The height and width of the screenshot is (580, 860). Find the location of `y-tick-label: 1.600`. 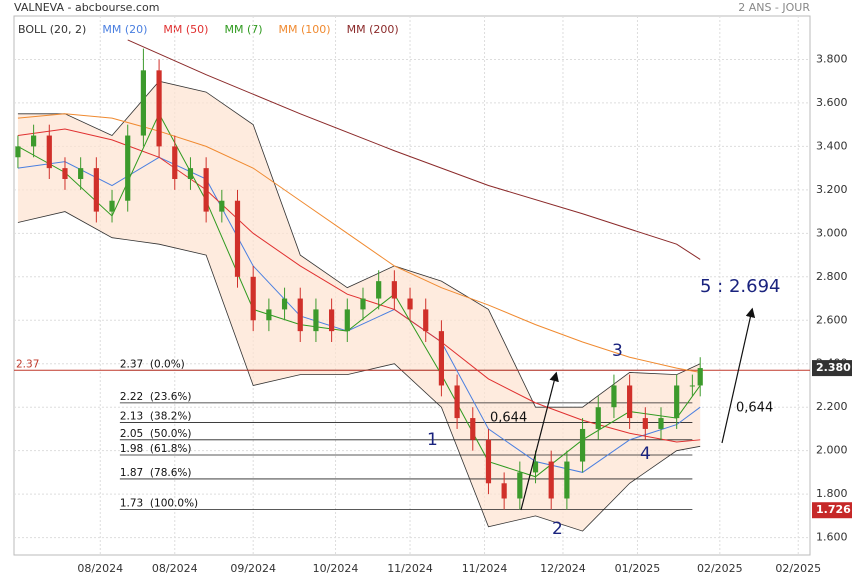

y-tick-label: 1.600 is located at coordinates (832, 537).